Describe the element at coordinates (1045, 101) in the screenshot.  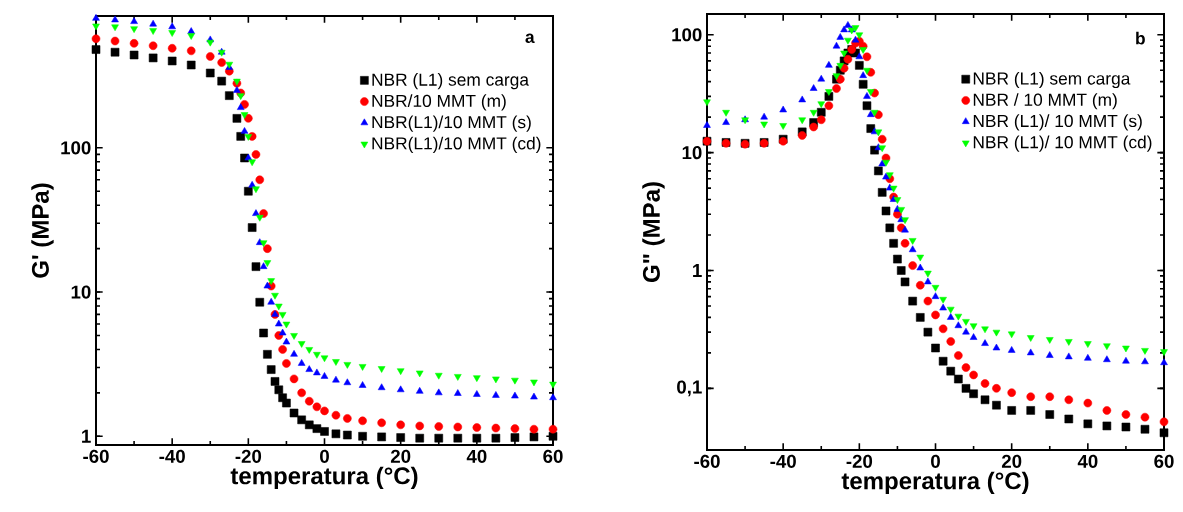
I see `legend-label: NBR / 10 MMT (m)` at that location.